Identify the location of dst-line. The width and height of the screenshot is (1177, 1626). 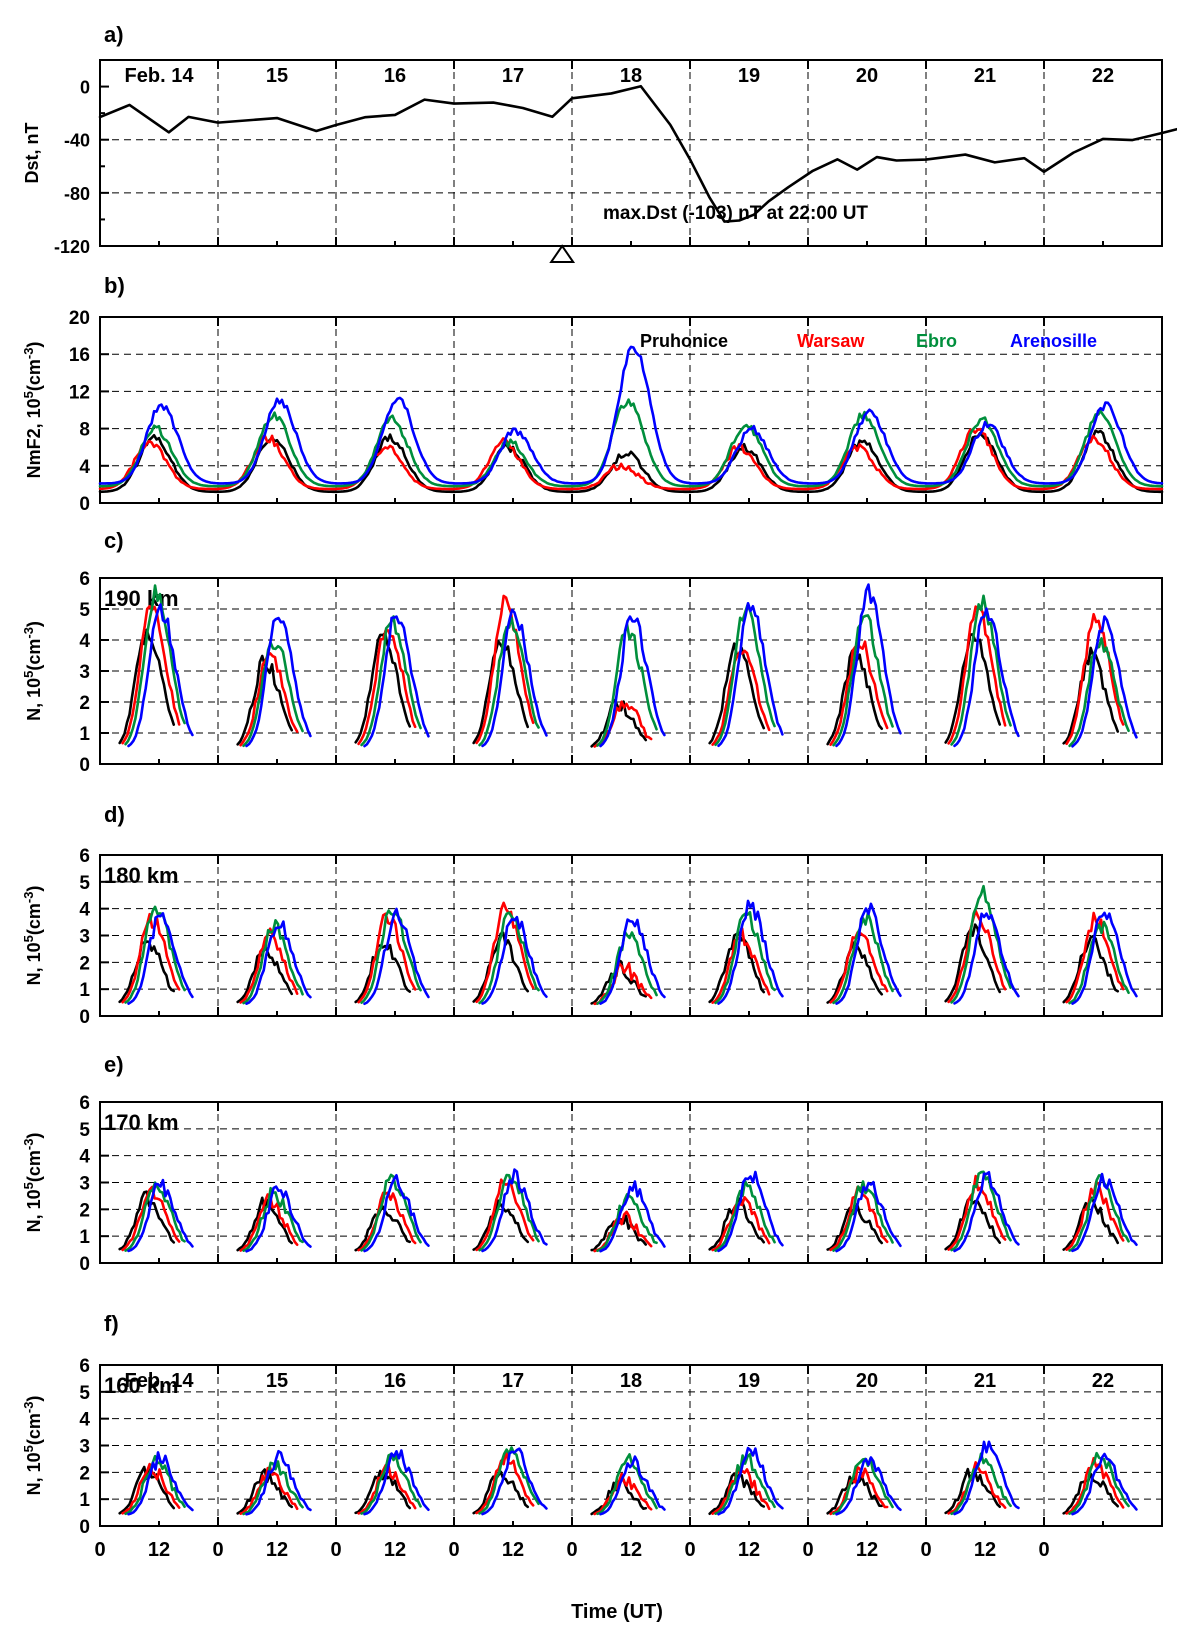
(637, 153).